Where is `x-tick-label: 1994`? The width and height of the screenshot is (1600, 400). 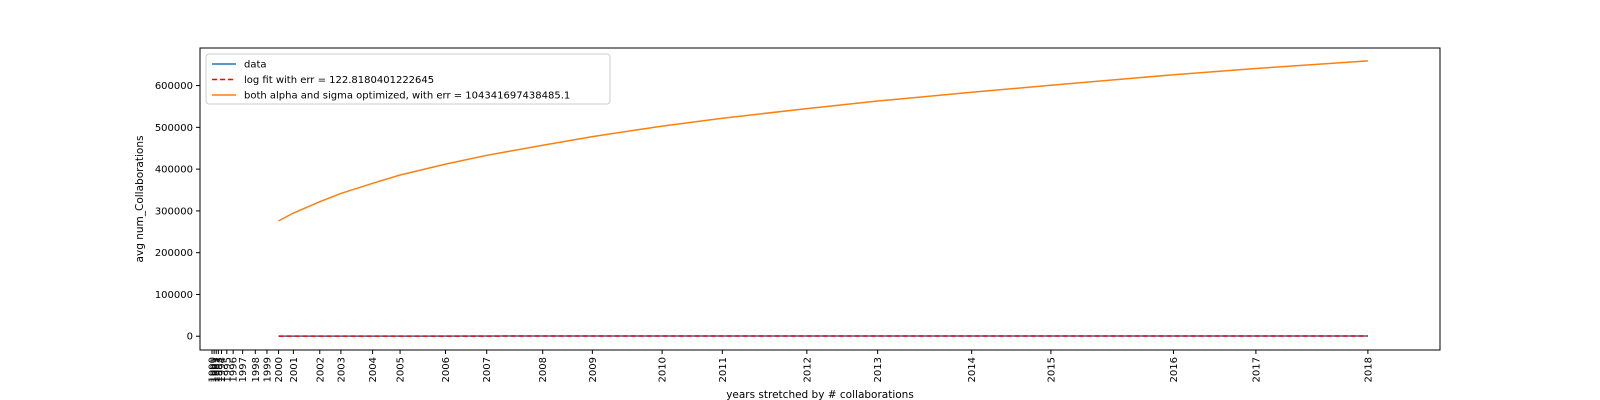
x-tick-label: 1994 is located at coordinates (222, 369).